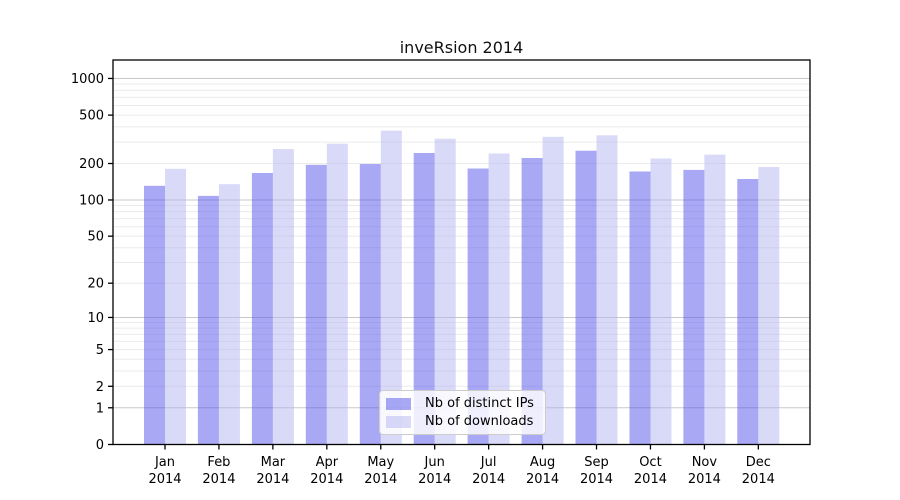  What do you see at coordinates (91, 164) in the screenshot?
I see `y-tick-label: 200` at bounding box center [91, 164].